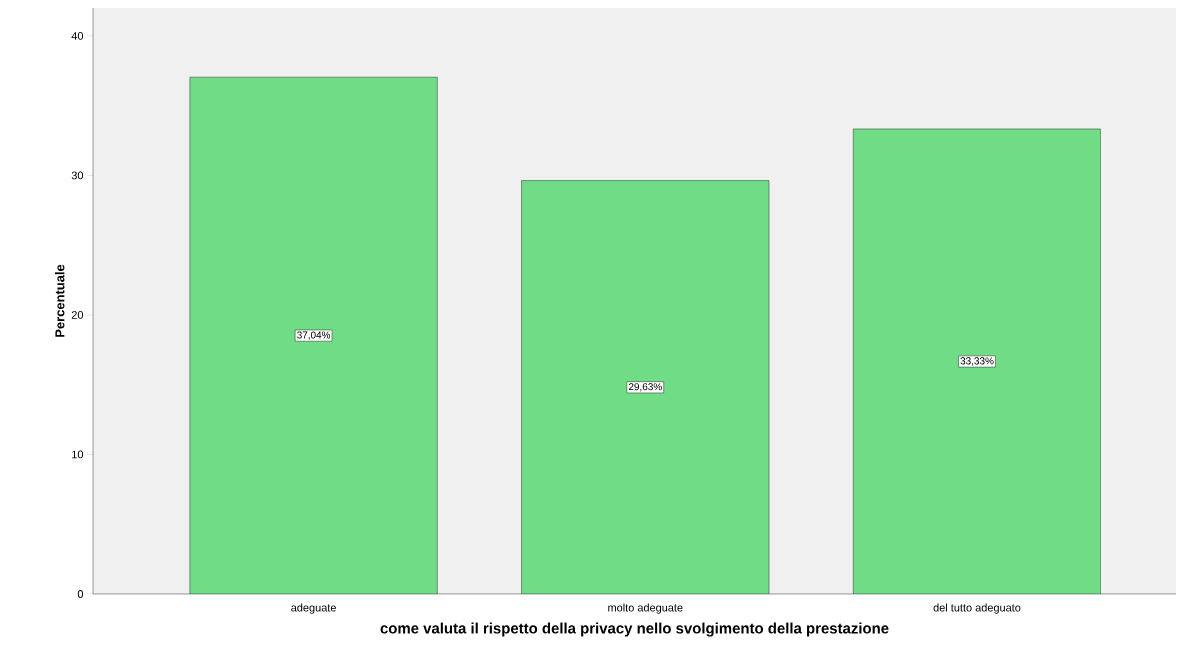 This screenshot has height=671, width=1190. I want to click on y-axis-title: Percentuale, so click(59, 300).